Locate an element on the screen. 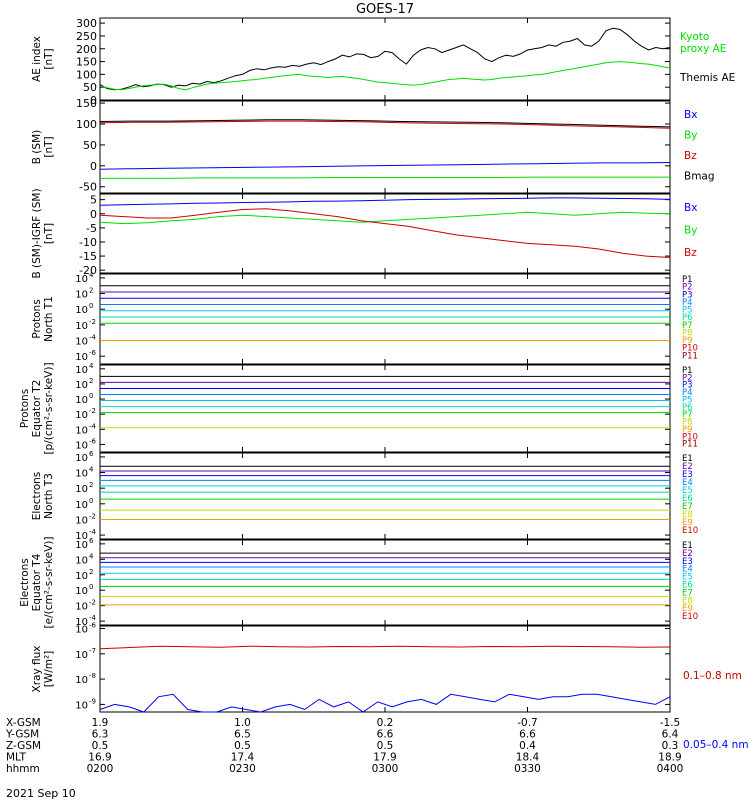 The width and height of the screenshot is (750, 800). series-line-bx is located at coordinates (385, 201).